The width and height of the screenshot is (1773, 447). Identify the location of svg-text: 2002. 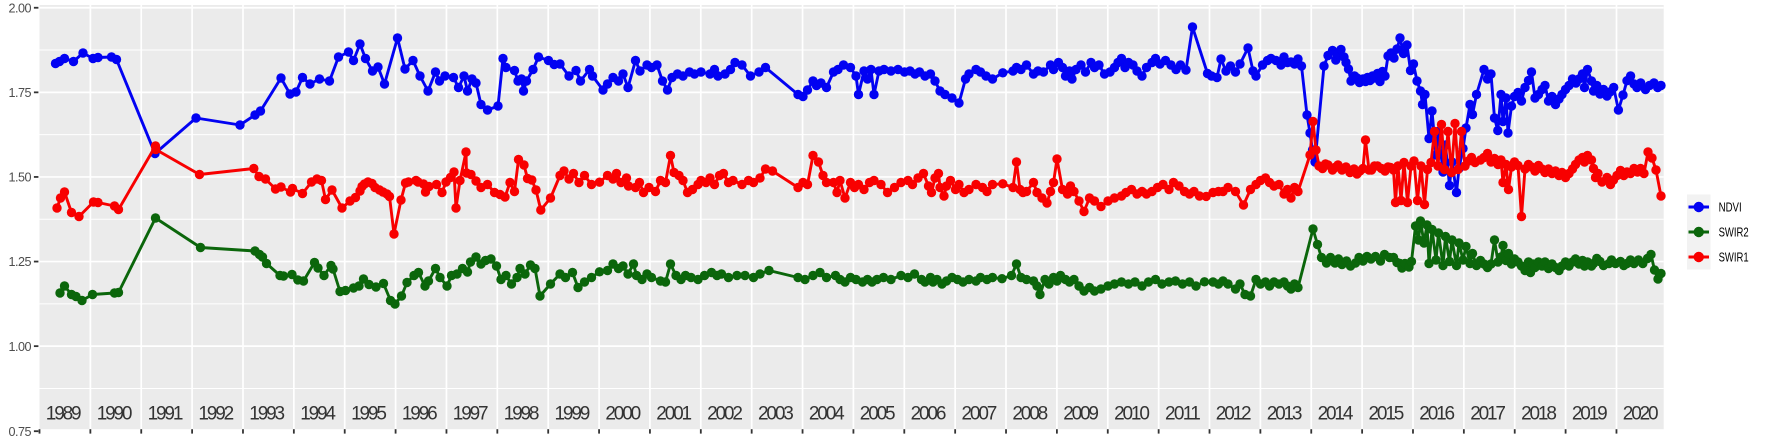
(725, 413).